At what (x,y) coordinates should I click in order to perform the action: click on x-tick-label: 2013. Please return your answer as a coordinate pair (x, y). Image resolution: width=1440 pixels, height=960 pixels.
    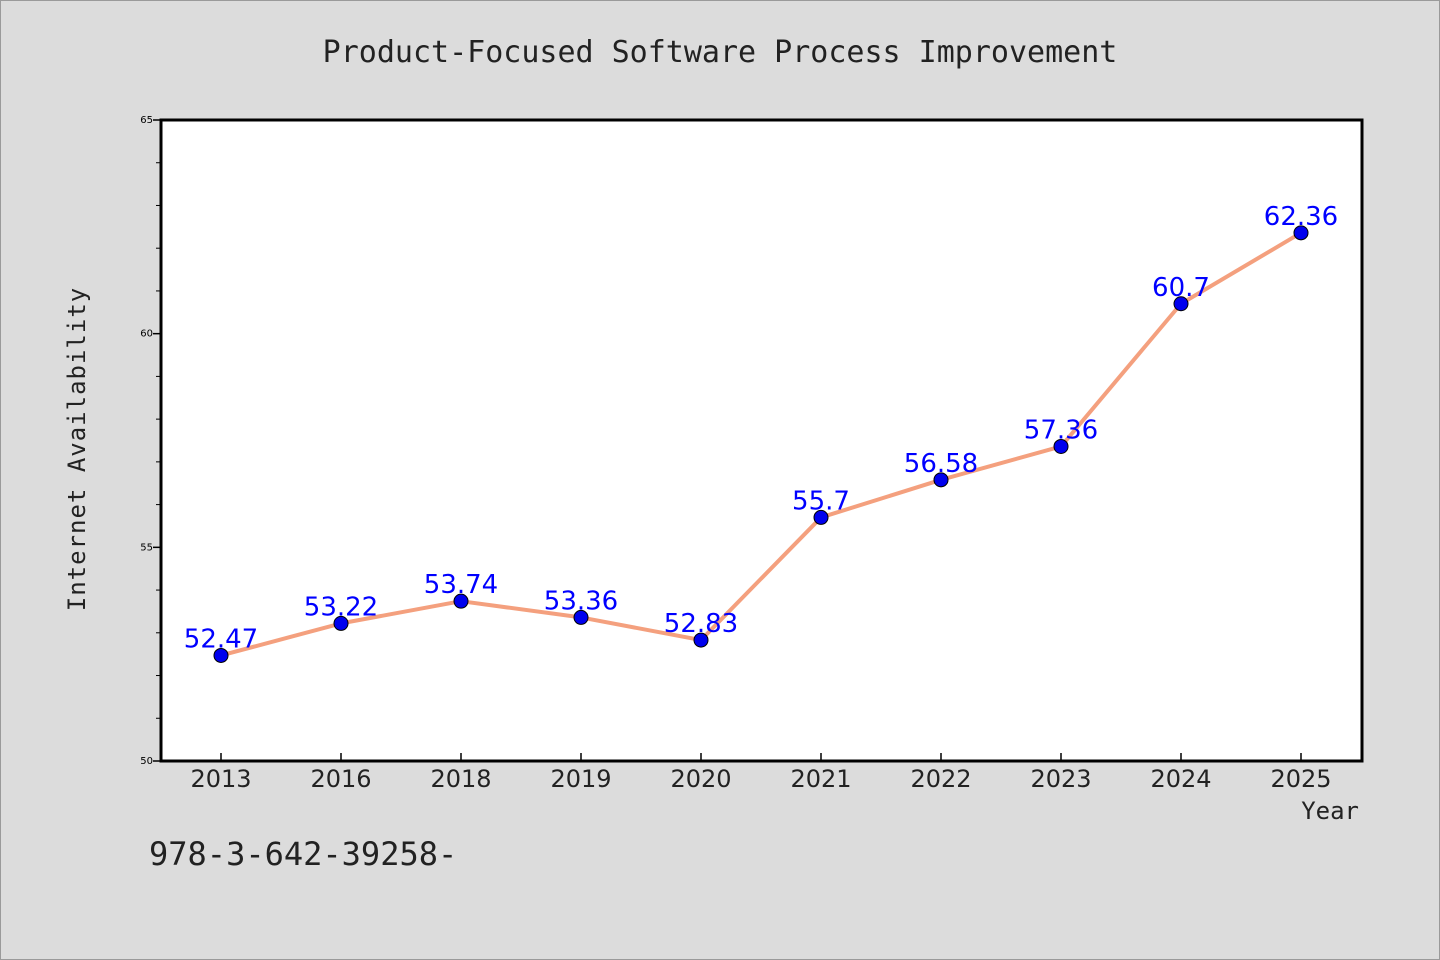
    Looking at the image, I should click on (220, 779).